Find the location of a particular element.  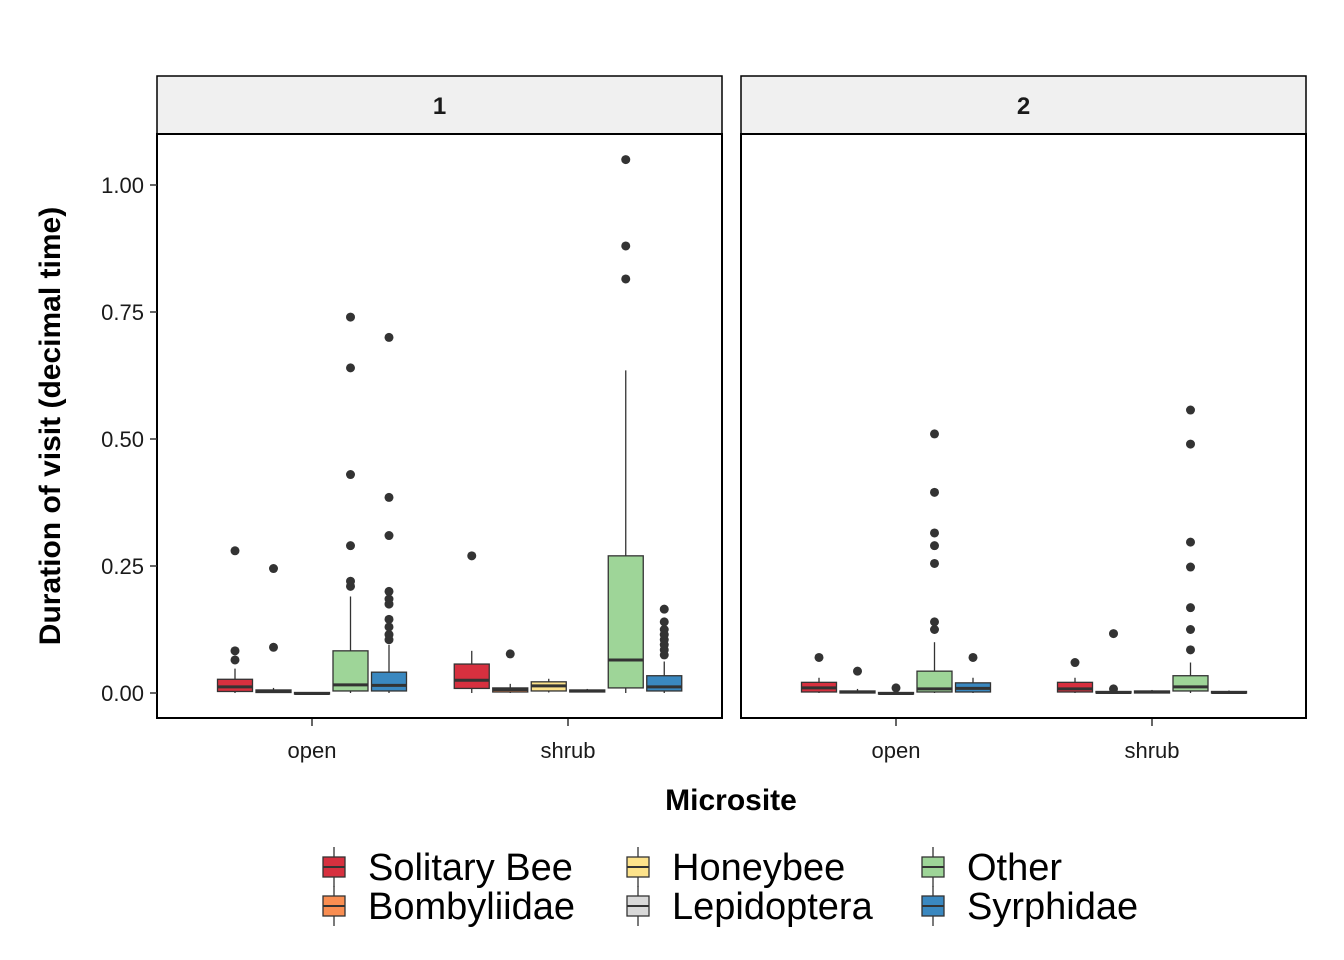

y-tick-label: 1.00 is located at coordinates (122, 185).